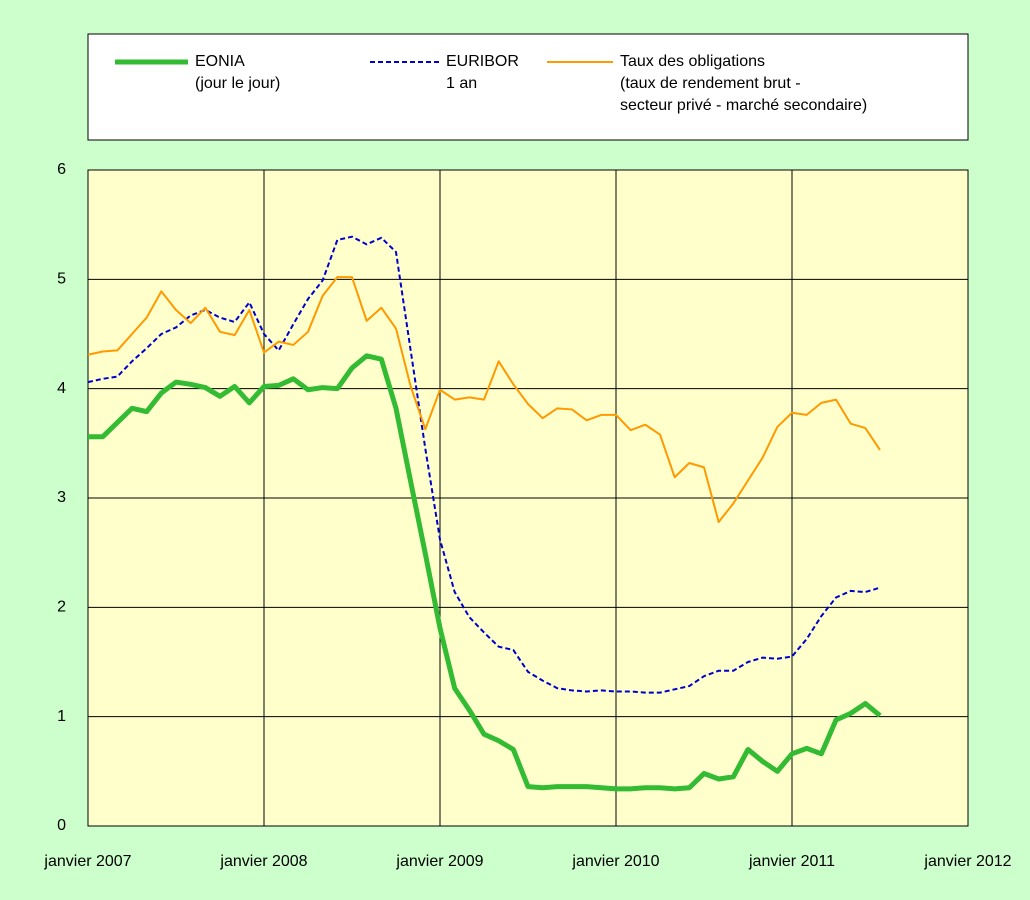 Image resolution: width=1030 pixels, height=900 pixels. I want to click on legend-label: EURIBOR 1 an, so click(482, 72).